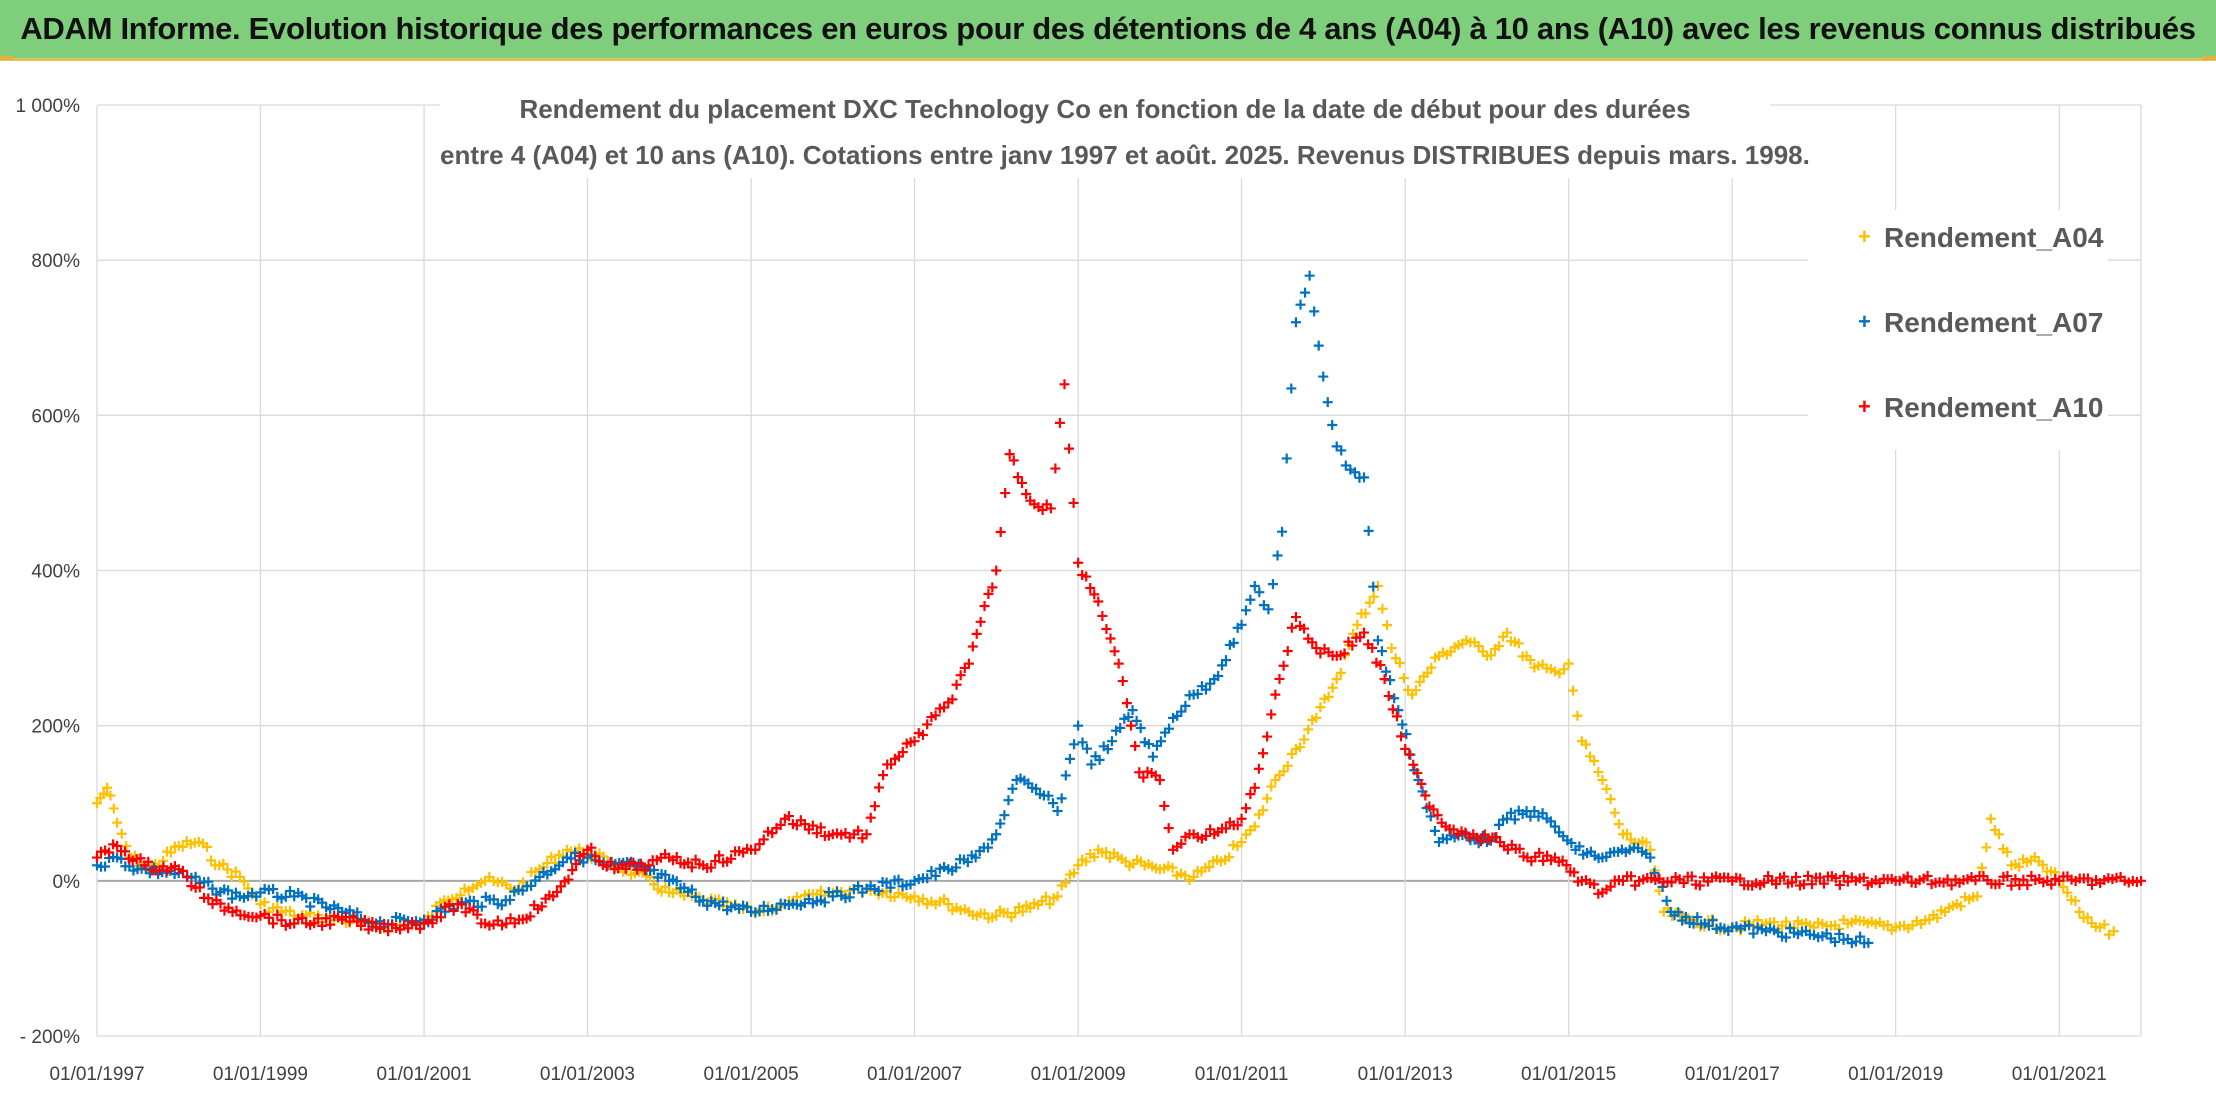  What do you see at coordinates (1864, 406) in the screenshot?
I see `legend-marker-a10: +` at bounding box center [1864, 406].